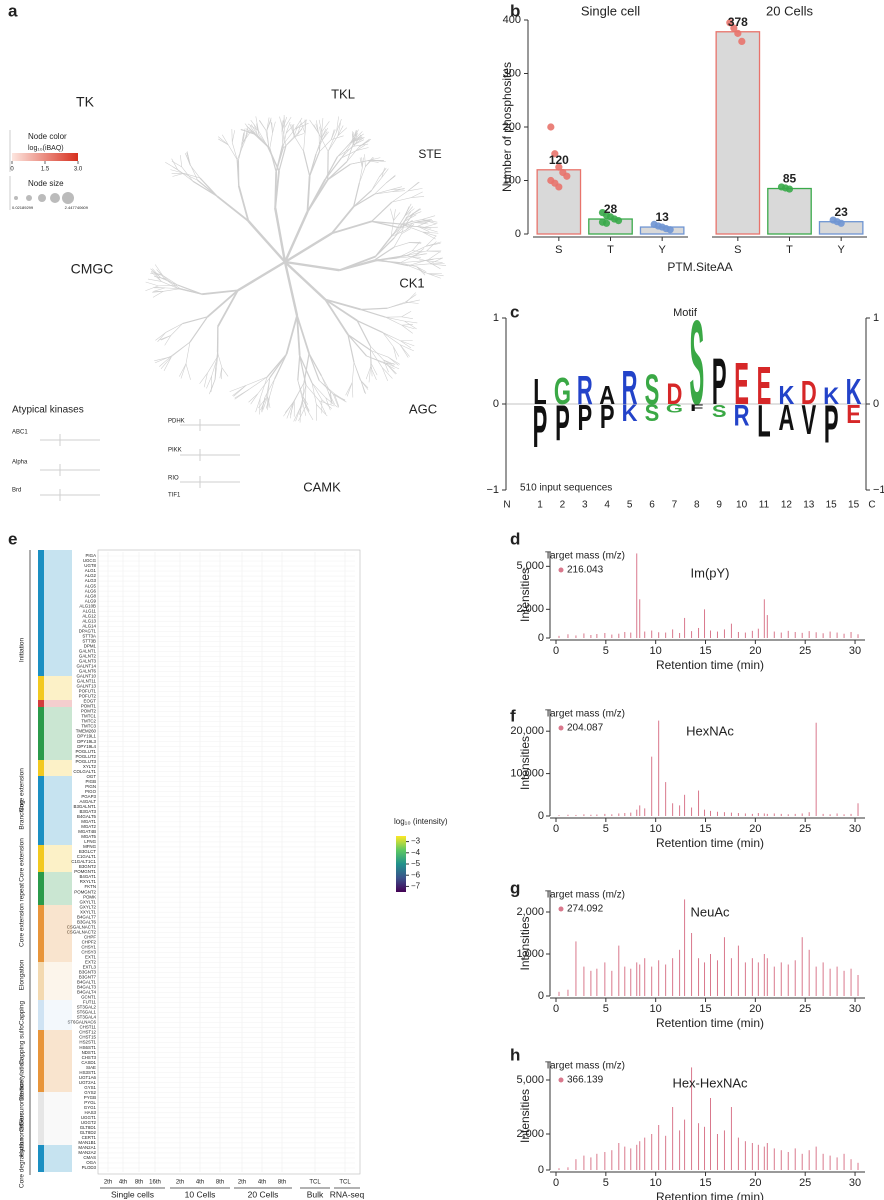 The height and width of the screenshot is (1200, 884). I want to click on gene-label: CHST12, so click(87, 1032).